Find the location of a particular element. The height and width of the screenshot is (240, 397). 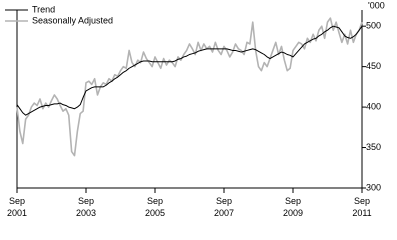

legend-label: Trend is located at coordinates (43, 9).